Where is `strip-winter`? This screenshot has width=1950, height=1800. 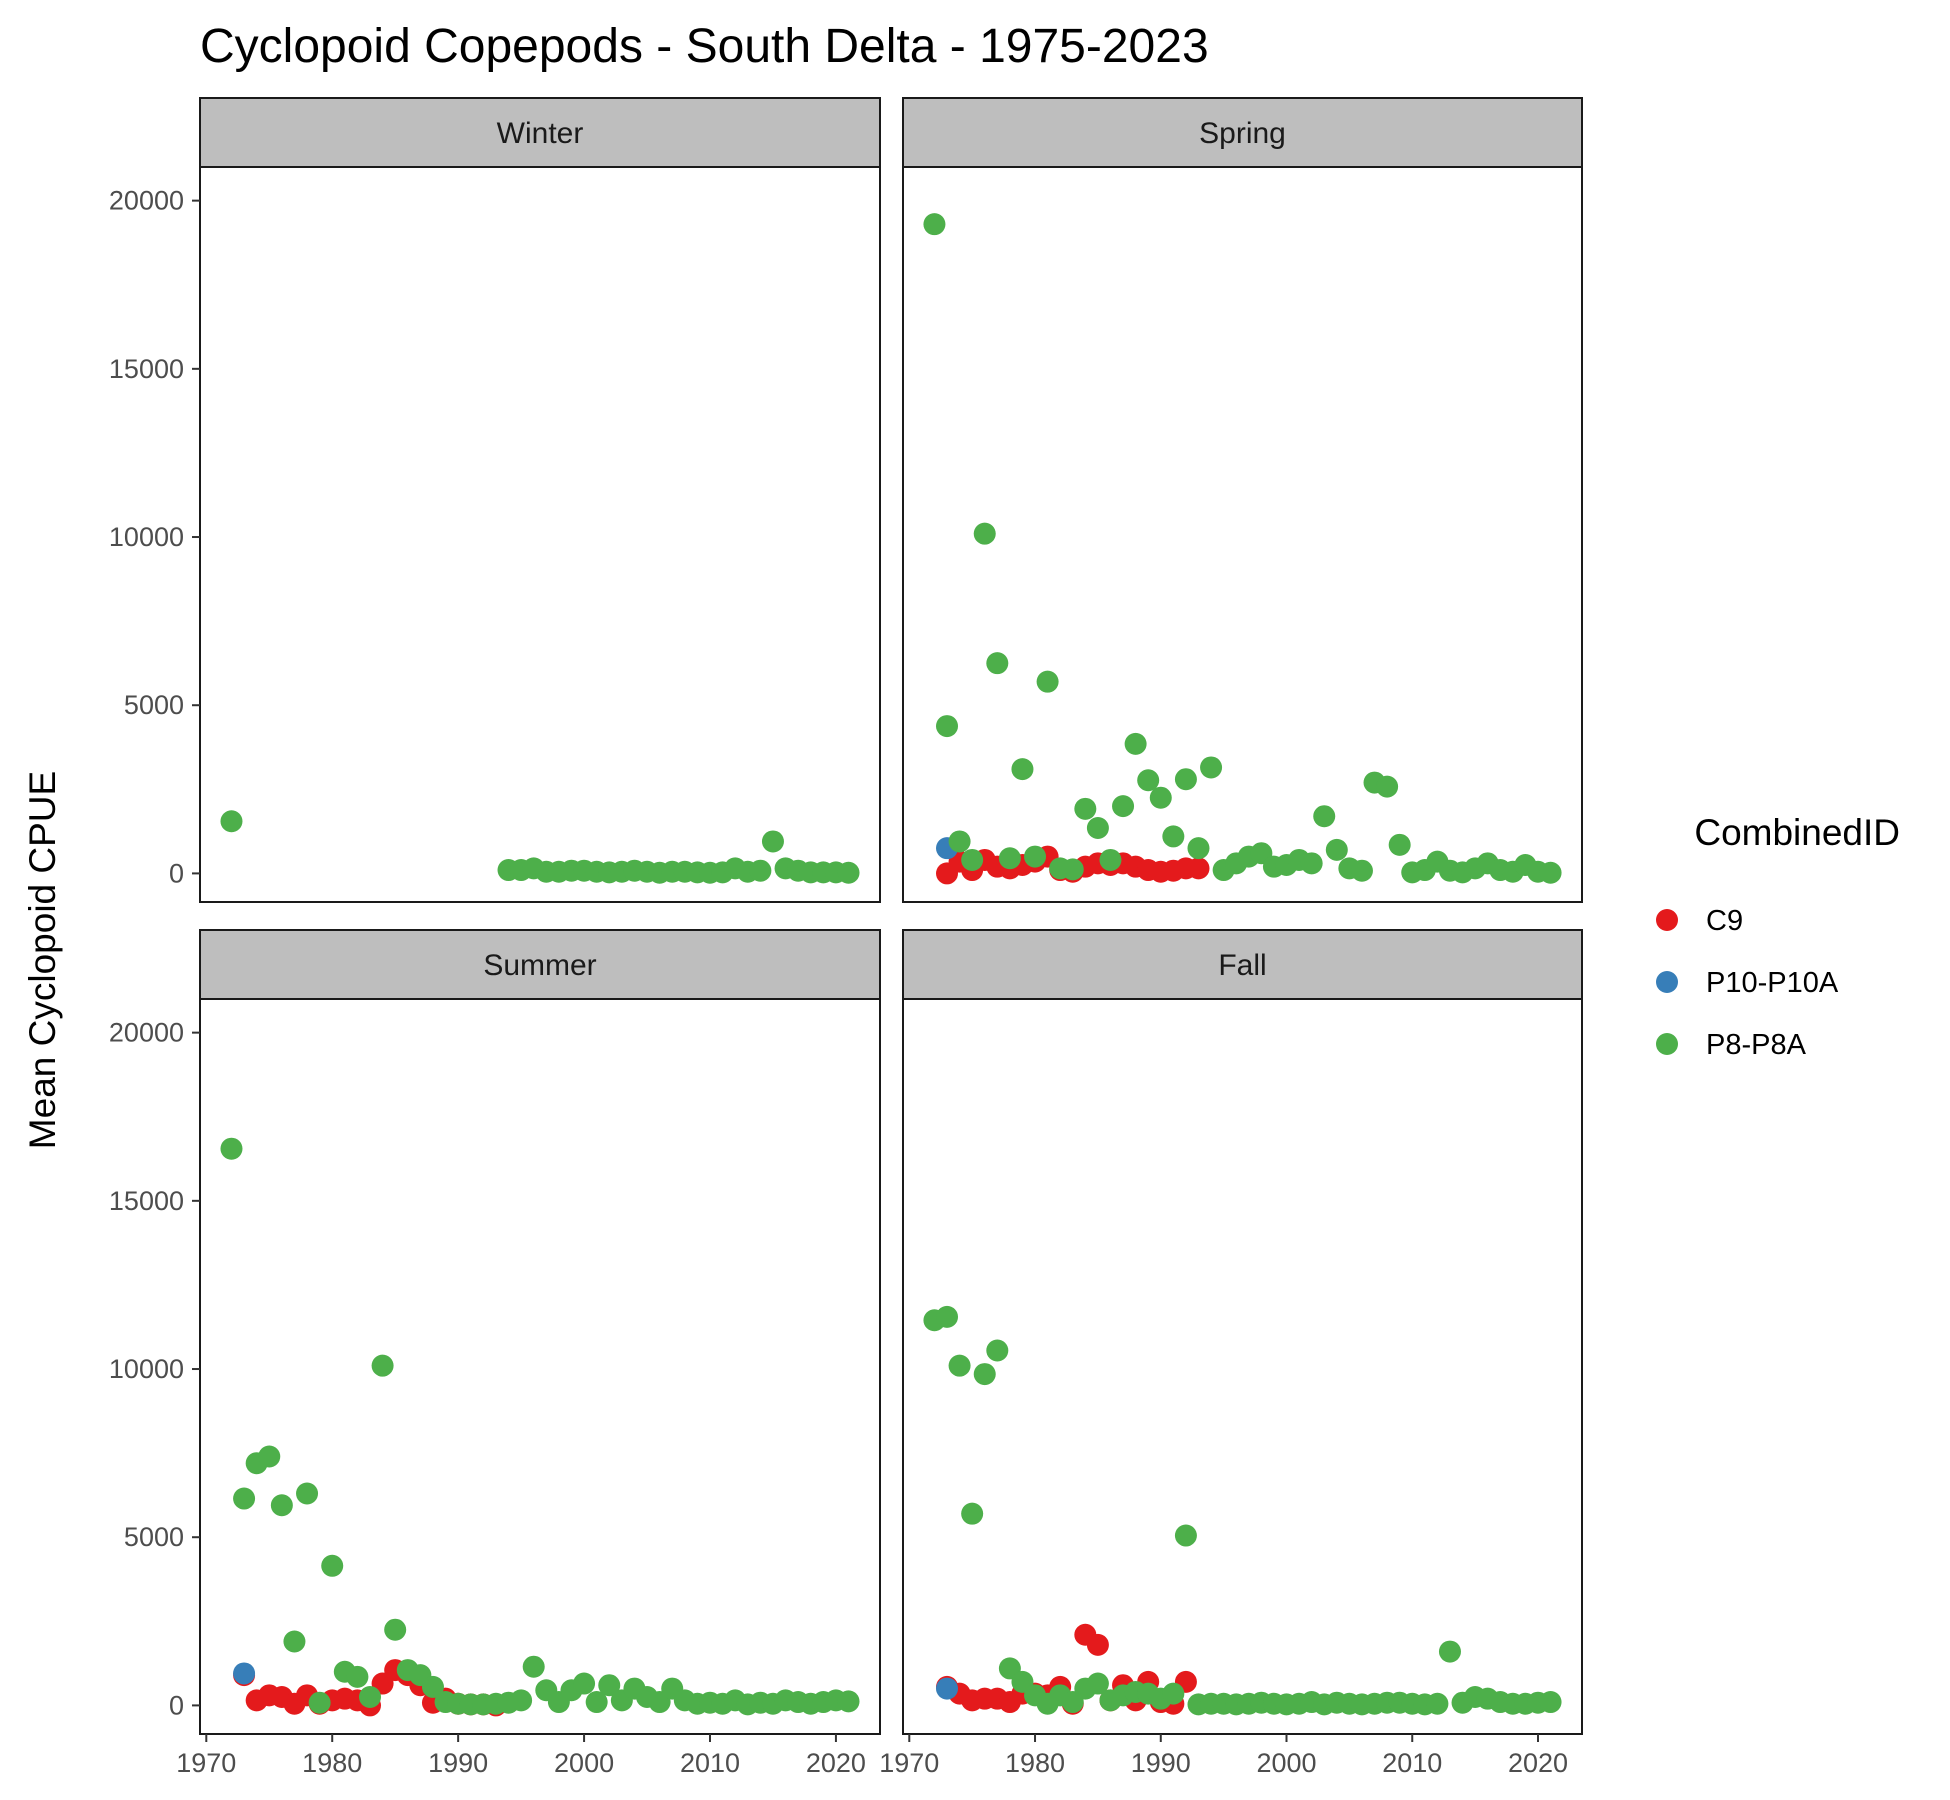 strip-winter is located at coordinates (540, 132).